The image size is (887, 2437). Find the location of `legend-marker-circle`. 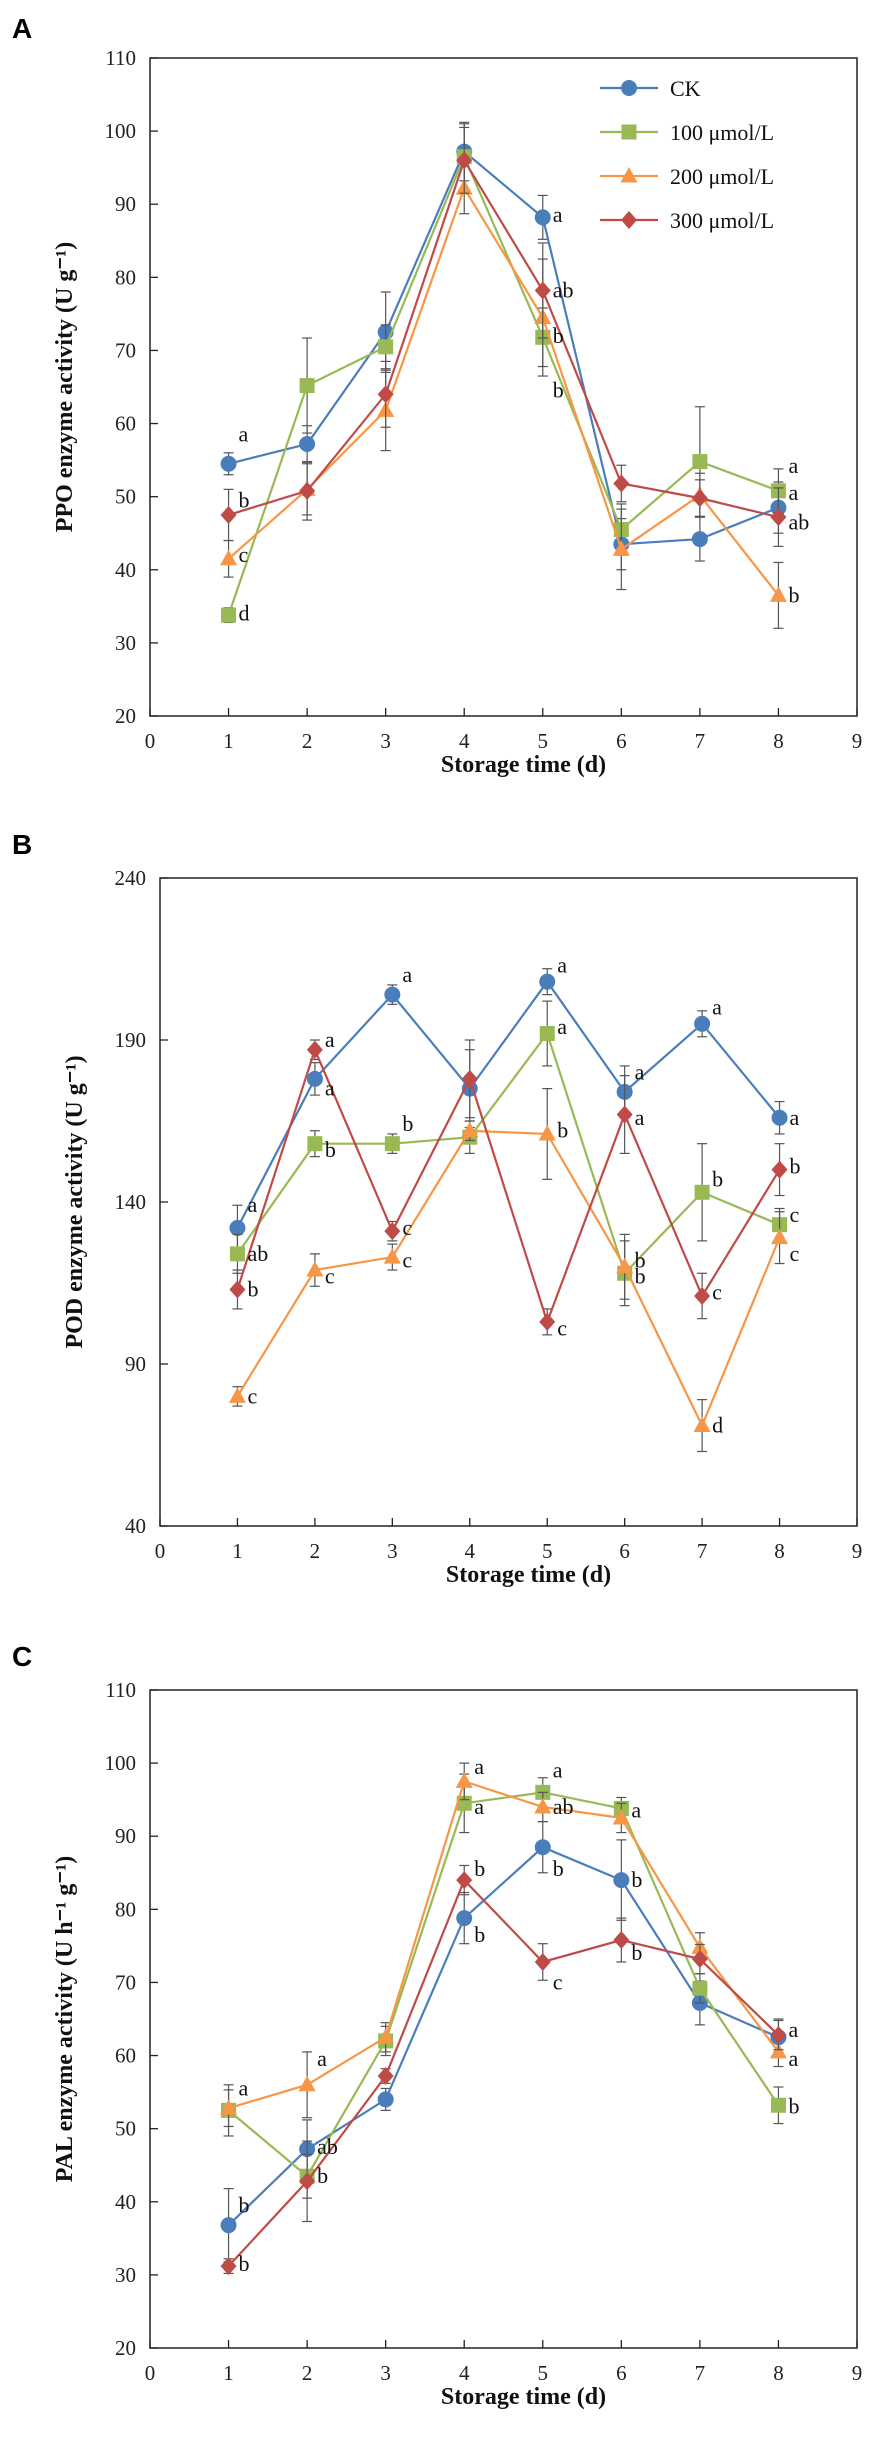

legend-marker-circle is located at coordinates (629, 88).